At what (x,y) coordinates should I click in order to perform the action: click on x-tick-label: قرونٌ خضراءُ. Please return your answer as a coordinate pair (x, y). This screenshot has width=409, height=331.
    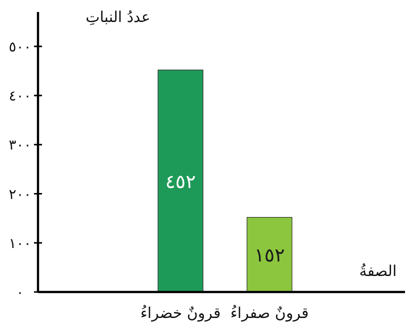
    Looking at the image, I should click on (180, 313).